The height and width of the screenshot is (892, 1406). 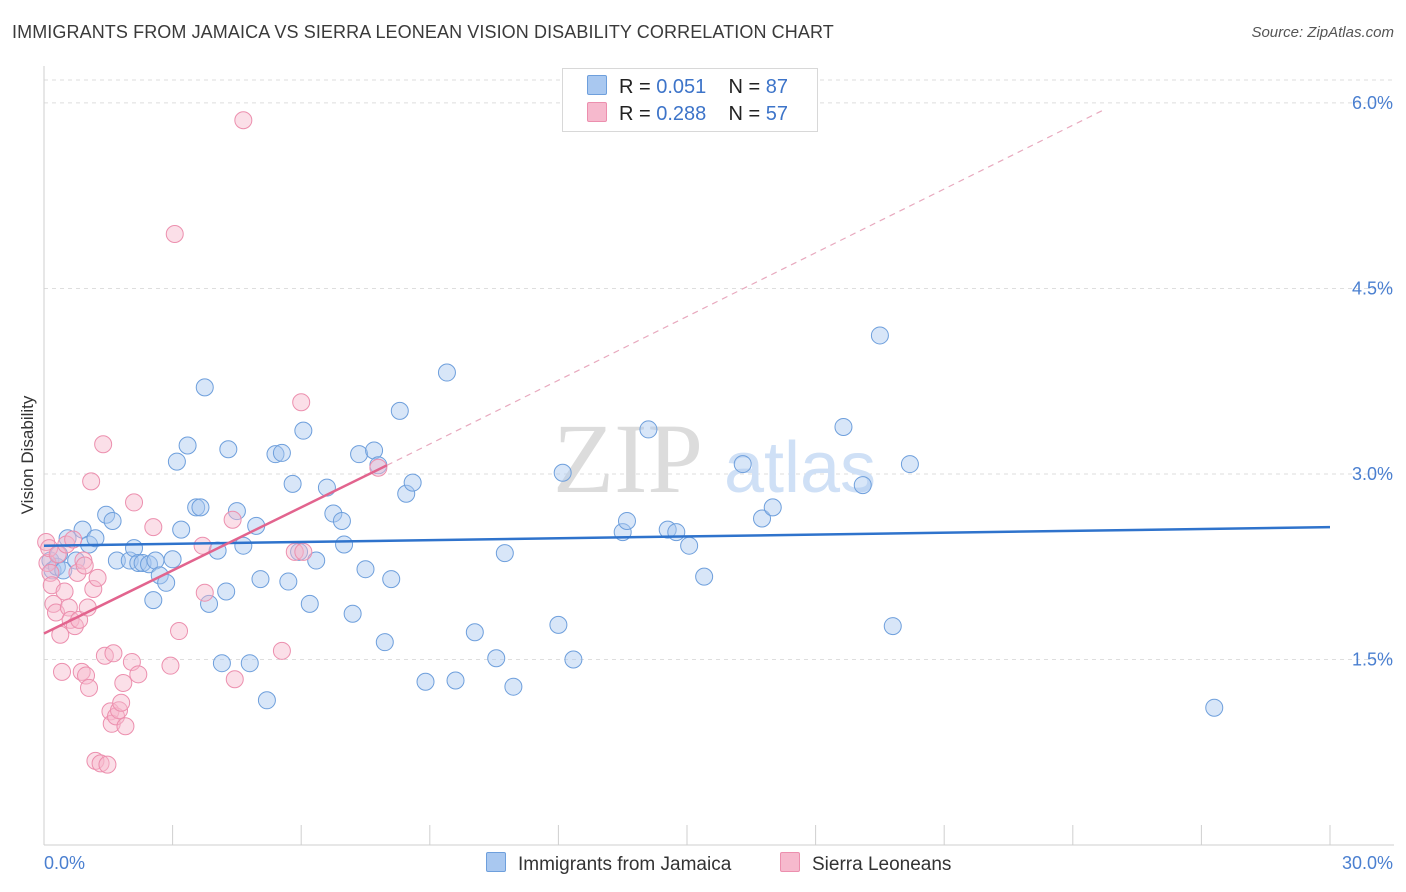 What do you see at coordinates (635, 87) in the screenshot?
I see `legend-r-label: R =` at bounding box center [635, 87].